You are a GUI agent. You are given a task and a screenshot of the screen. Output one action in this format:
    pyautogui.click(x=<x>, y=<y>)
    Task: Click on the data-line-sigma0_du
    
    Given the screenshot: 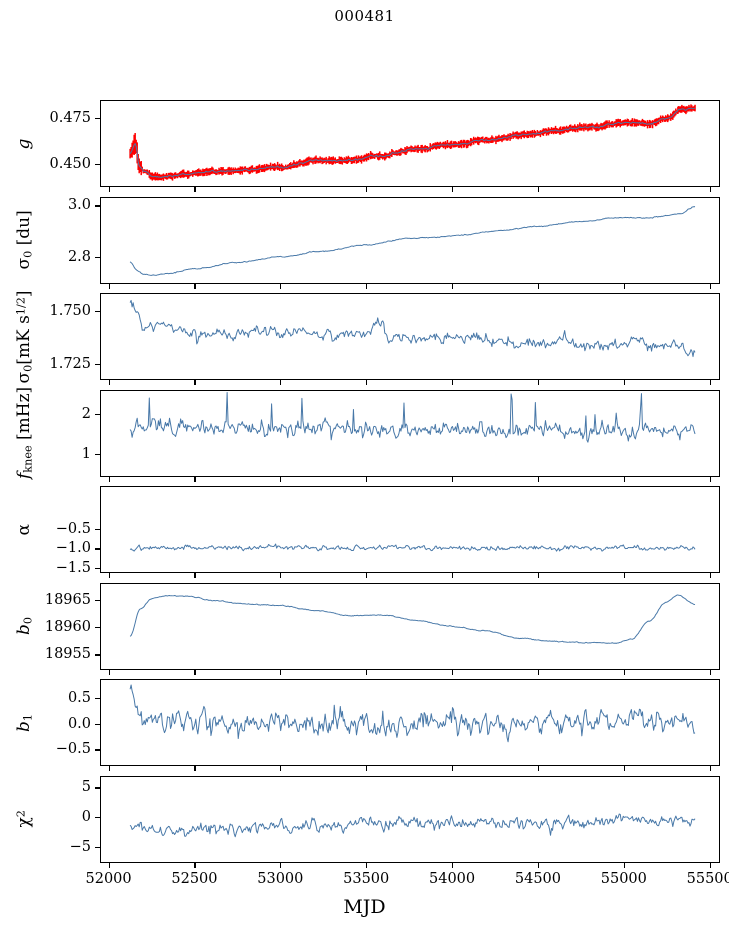 What is the action you would take?
    pyautogui.click(x=412, y=240)
    